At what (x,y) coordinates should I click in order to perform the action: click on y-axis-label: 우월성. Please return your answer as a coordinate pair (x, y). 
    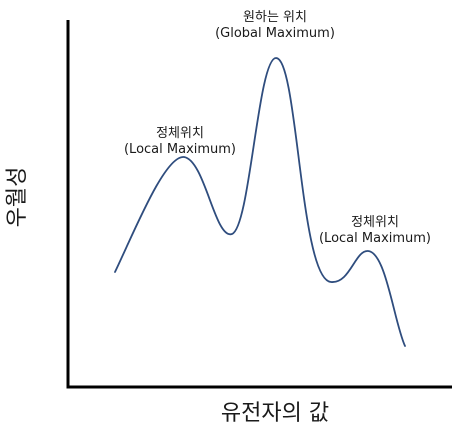
    Looking at the image, I should click on (17, 197).